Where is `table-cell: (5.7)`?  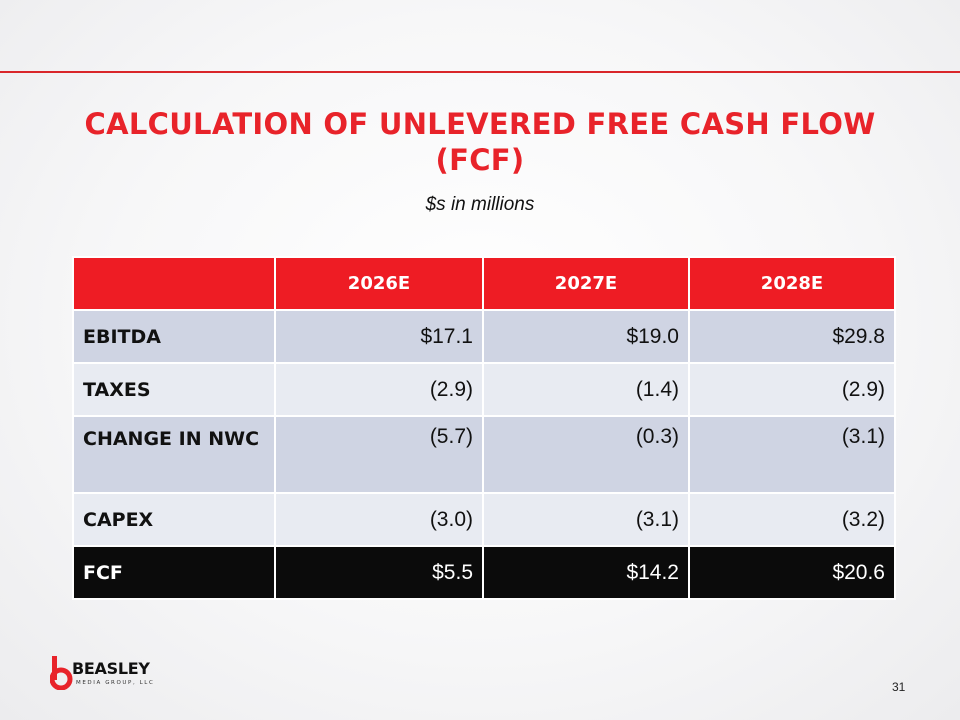 table-cell: (5.7) is located at coordinates (379, 454).